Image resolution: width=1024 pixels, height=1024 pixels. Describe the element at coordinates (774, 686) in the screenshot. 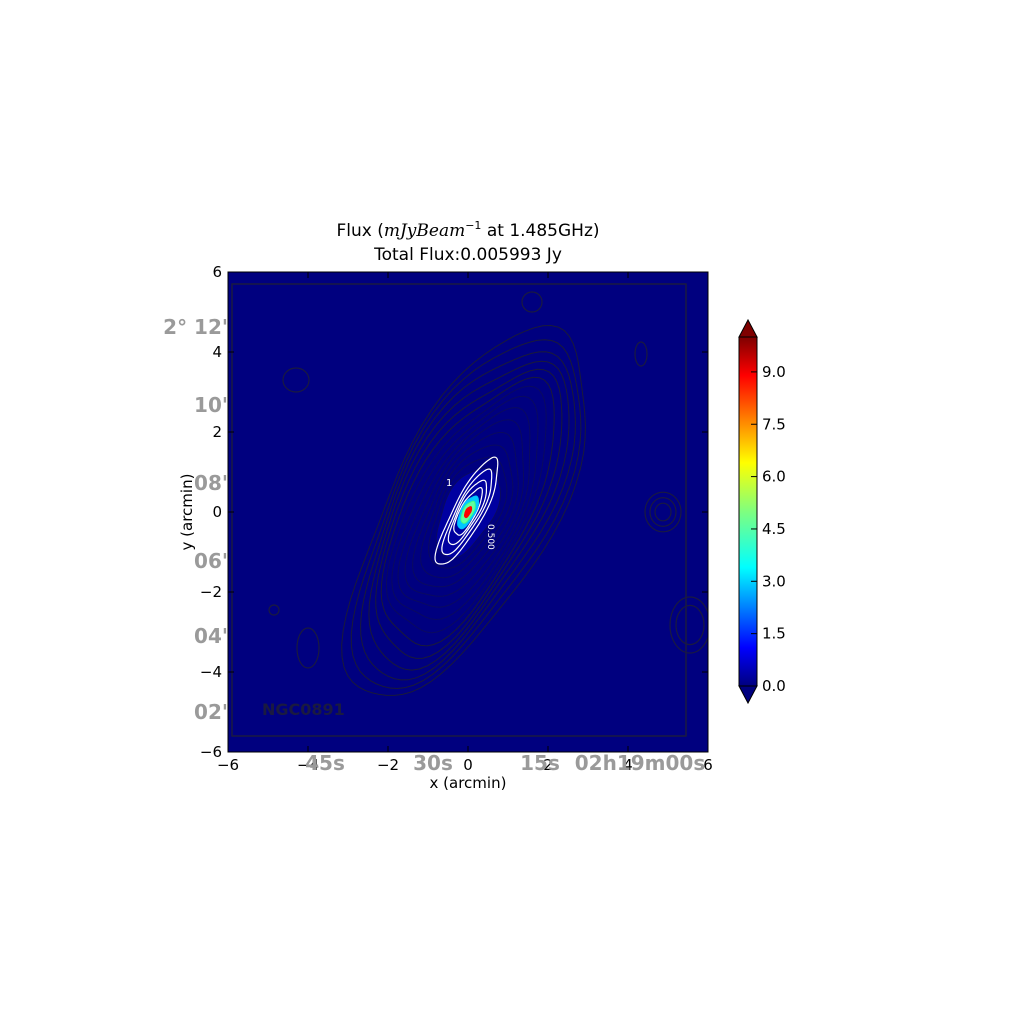

I see `colorbar-tick-label: 0.0` at that location.